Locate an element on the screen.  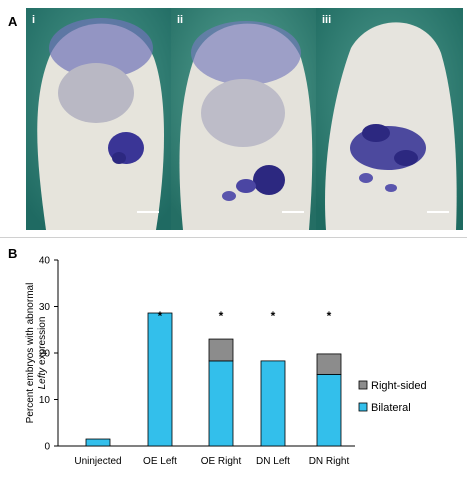
embryo-image-i: i is located at coordinates (99, 119).